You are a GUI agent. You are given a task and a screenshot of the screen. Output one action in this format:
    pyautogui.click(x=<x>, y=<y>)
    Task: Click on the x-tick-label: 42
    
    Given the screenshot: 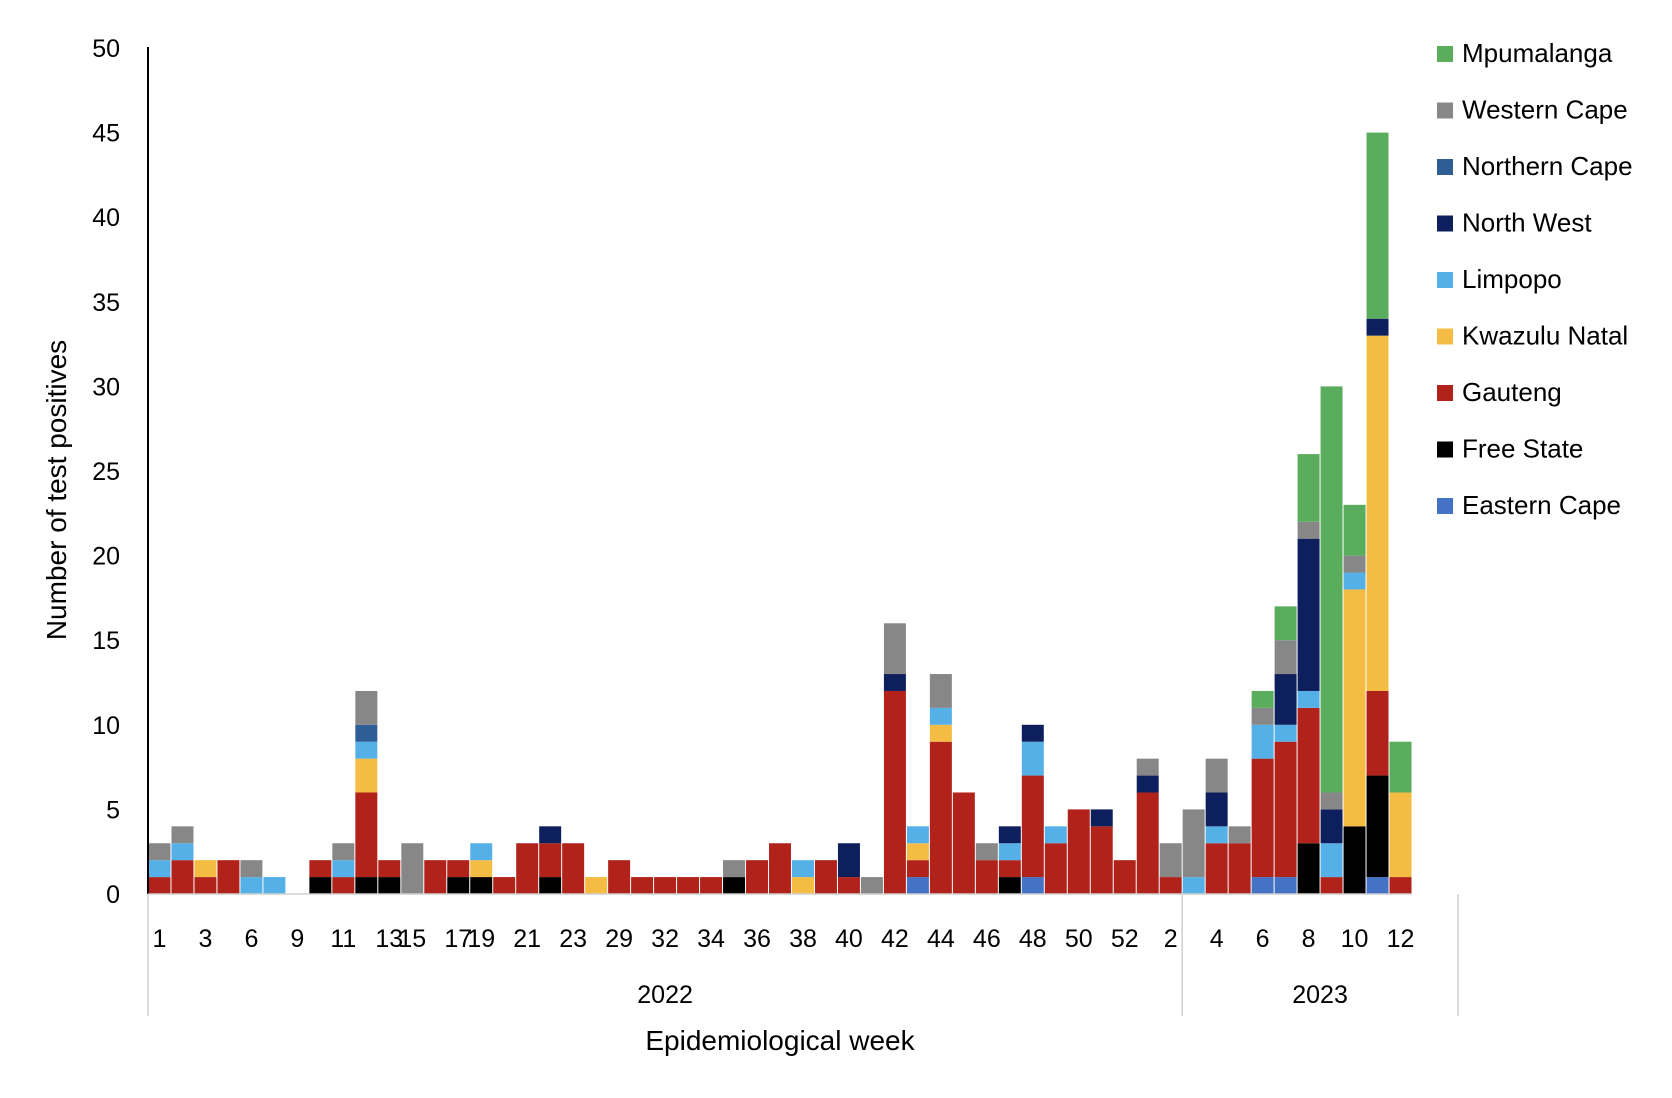 What is the action you would take?
    pyautogui.click(x=895, y=939)
    